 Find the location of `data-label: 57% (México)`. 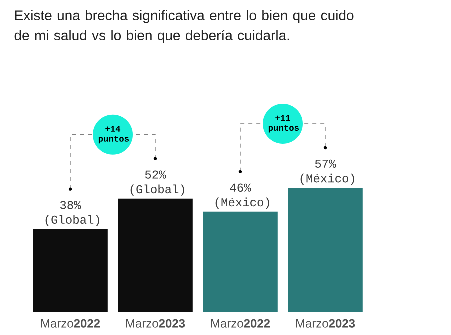

data-label: 57% (México) is located at coordinates (327, 173).